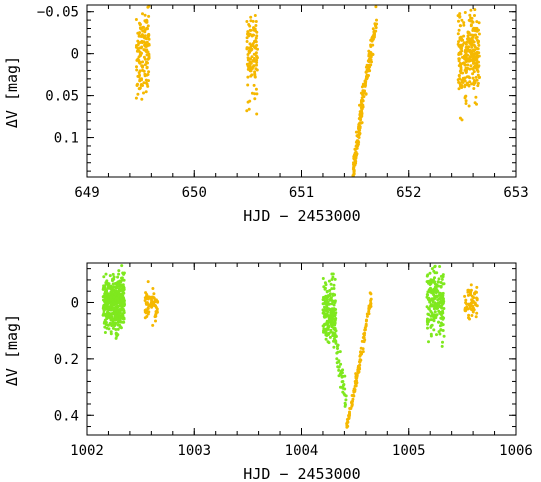 This screenshot has height=482, width=541. What do you see at coordinates (409, 451) in the screenshot?
I see `x-tick-label: 1005` at bounding box center [409, 451].